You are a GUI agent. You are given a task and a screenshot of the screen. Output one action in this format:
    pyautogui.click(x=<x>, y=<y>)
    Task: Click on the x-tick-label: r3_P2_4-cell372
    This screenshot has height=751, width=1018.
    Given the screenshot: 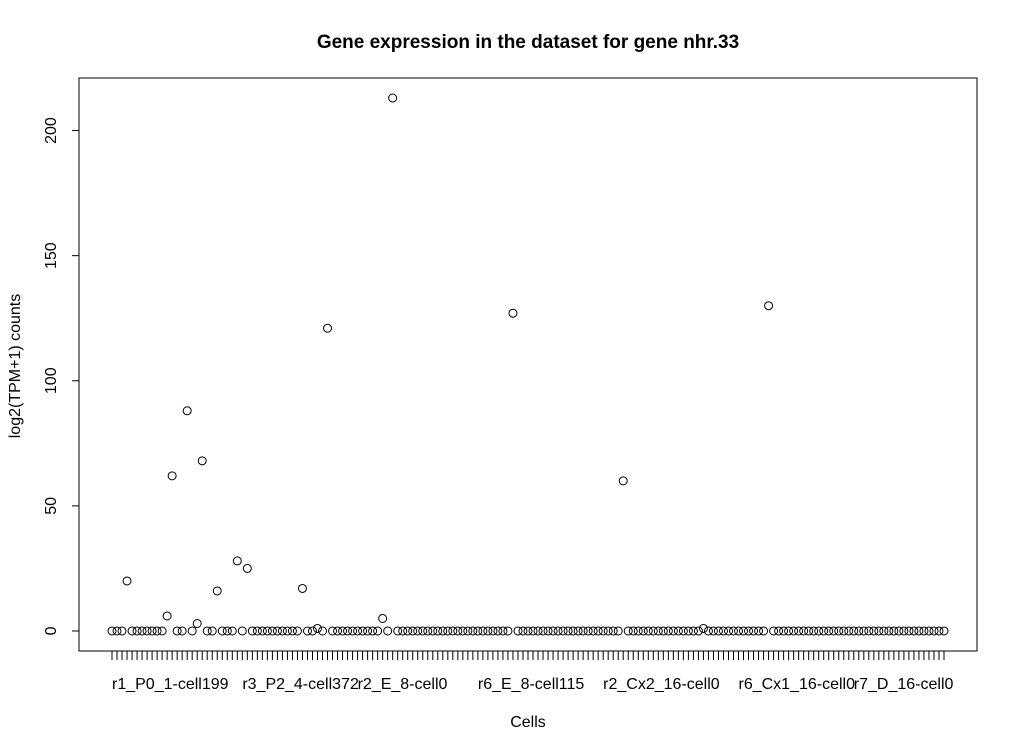 What is the action you would take?
    pyautogui.click(x=300, y=684)
    